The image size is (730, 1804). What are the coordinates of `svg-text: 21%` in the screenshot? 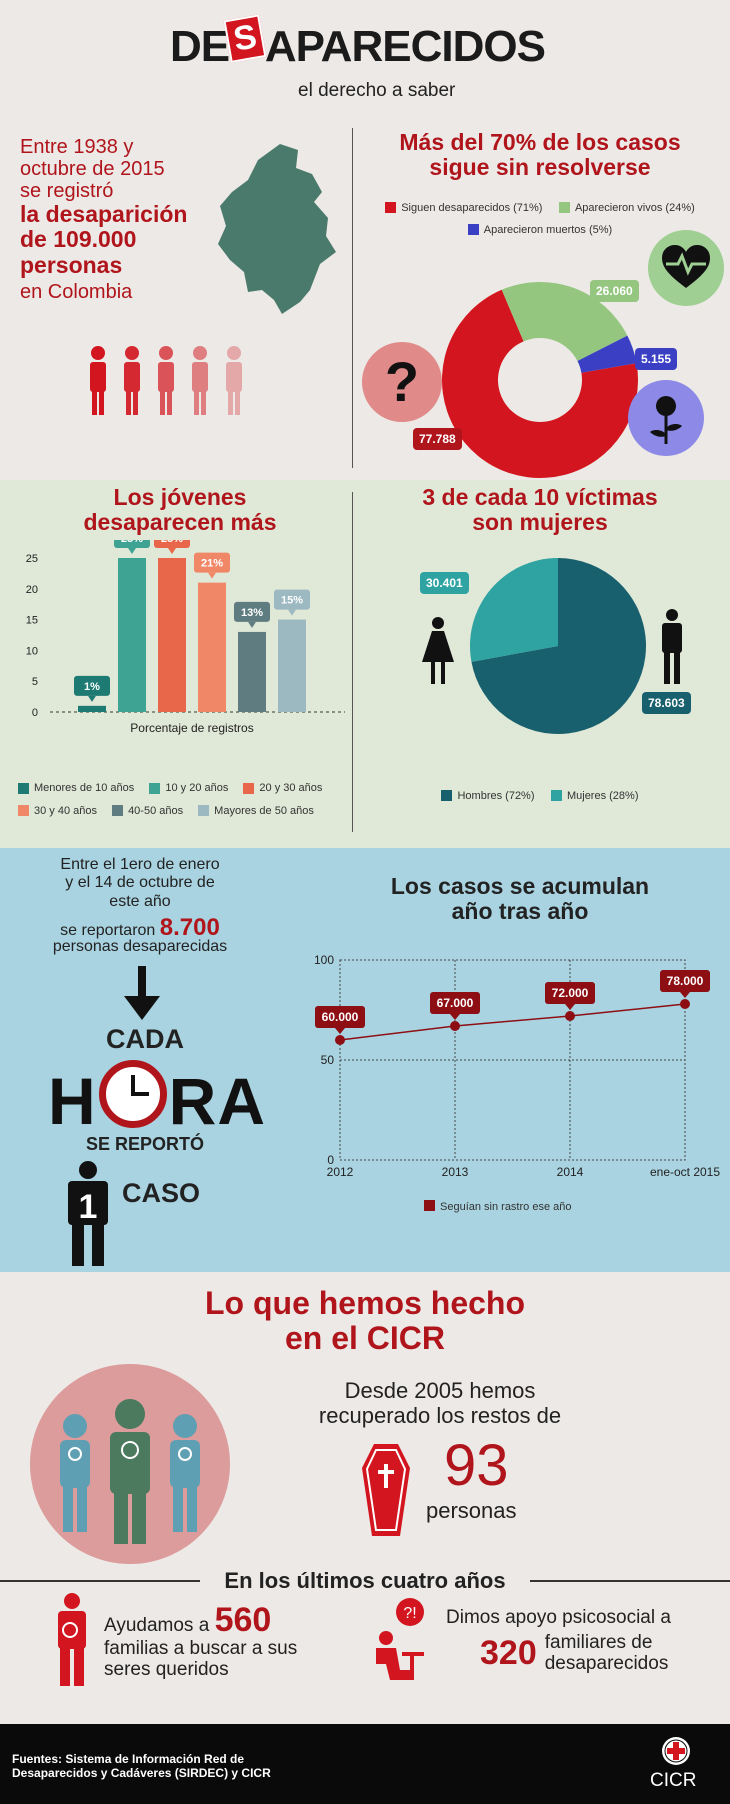 It's located at (212, 564).